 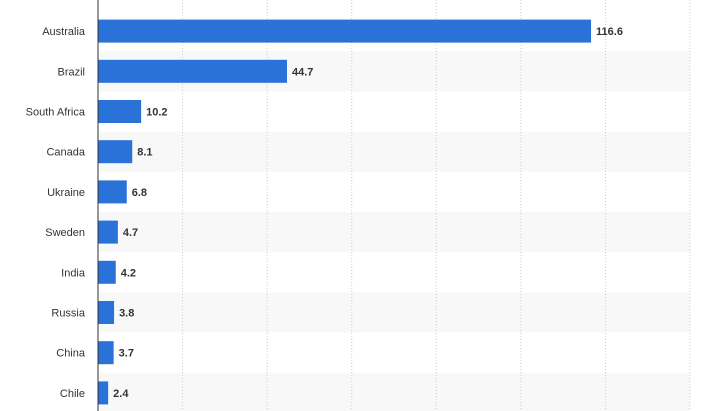 What do you see at coordinates (126, 314) in the screenshot?
I see `value-label: 3.8` at bounding box center [126, 314].